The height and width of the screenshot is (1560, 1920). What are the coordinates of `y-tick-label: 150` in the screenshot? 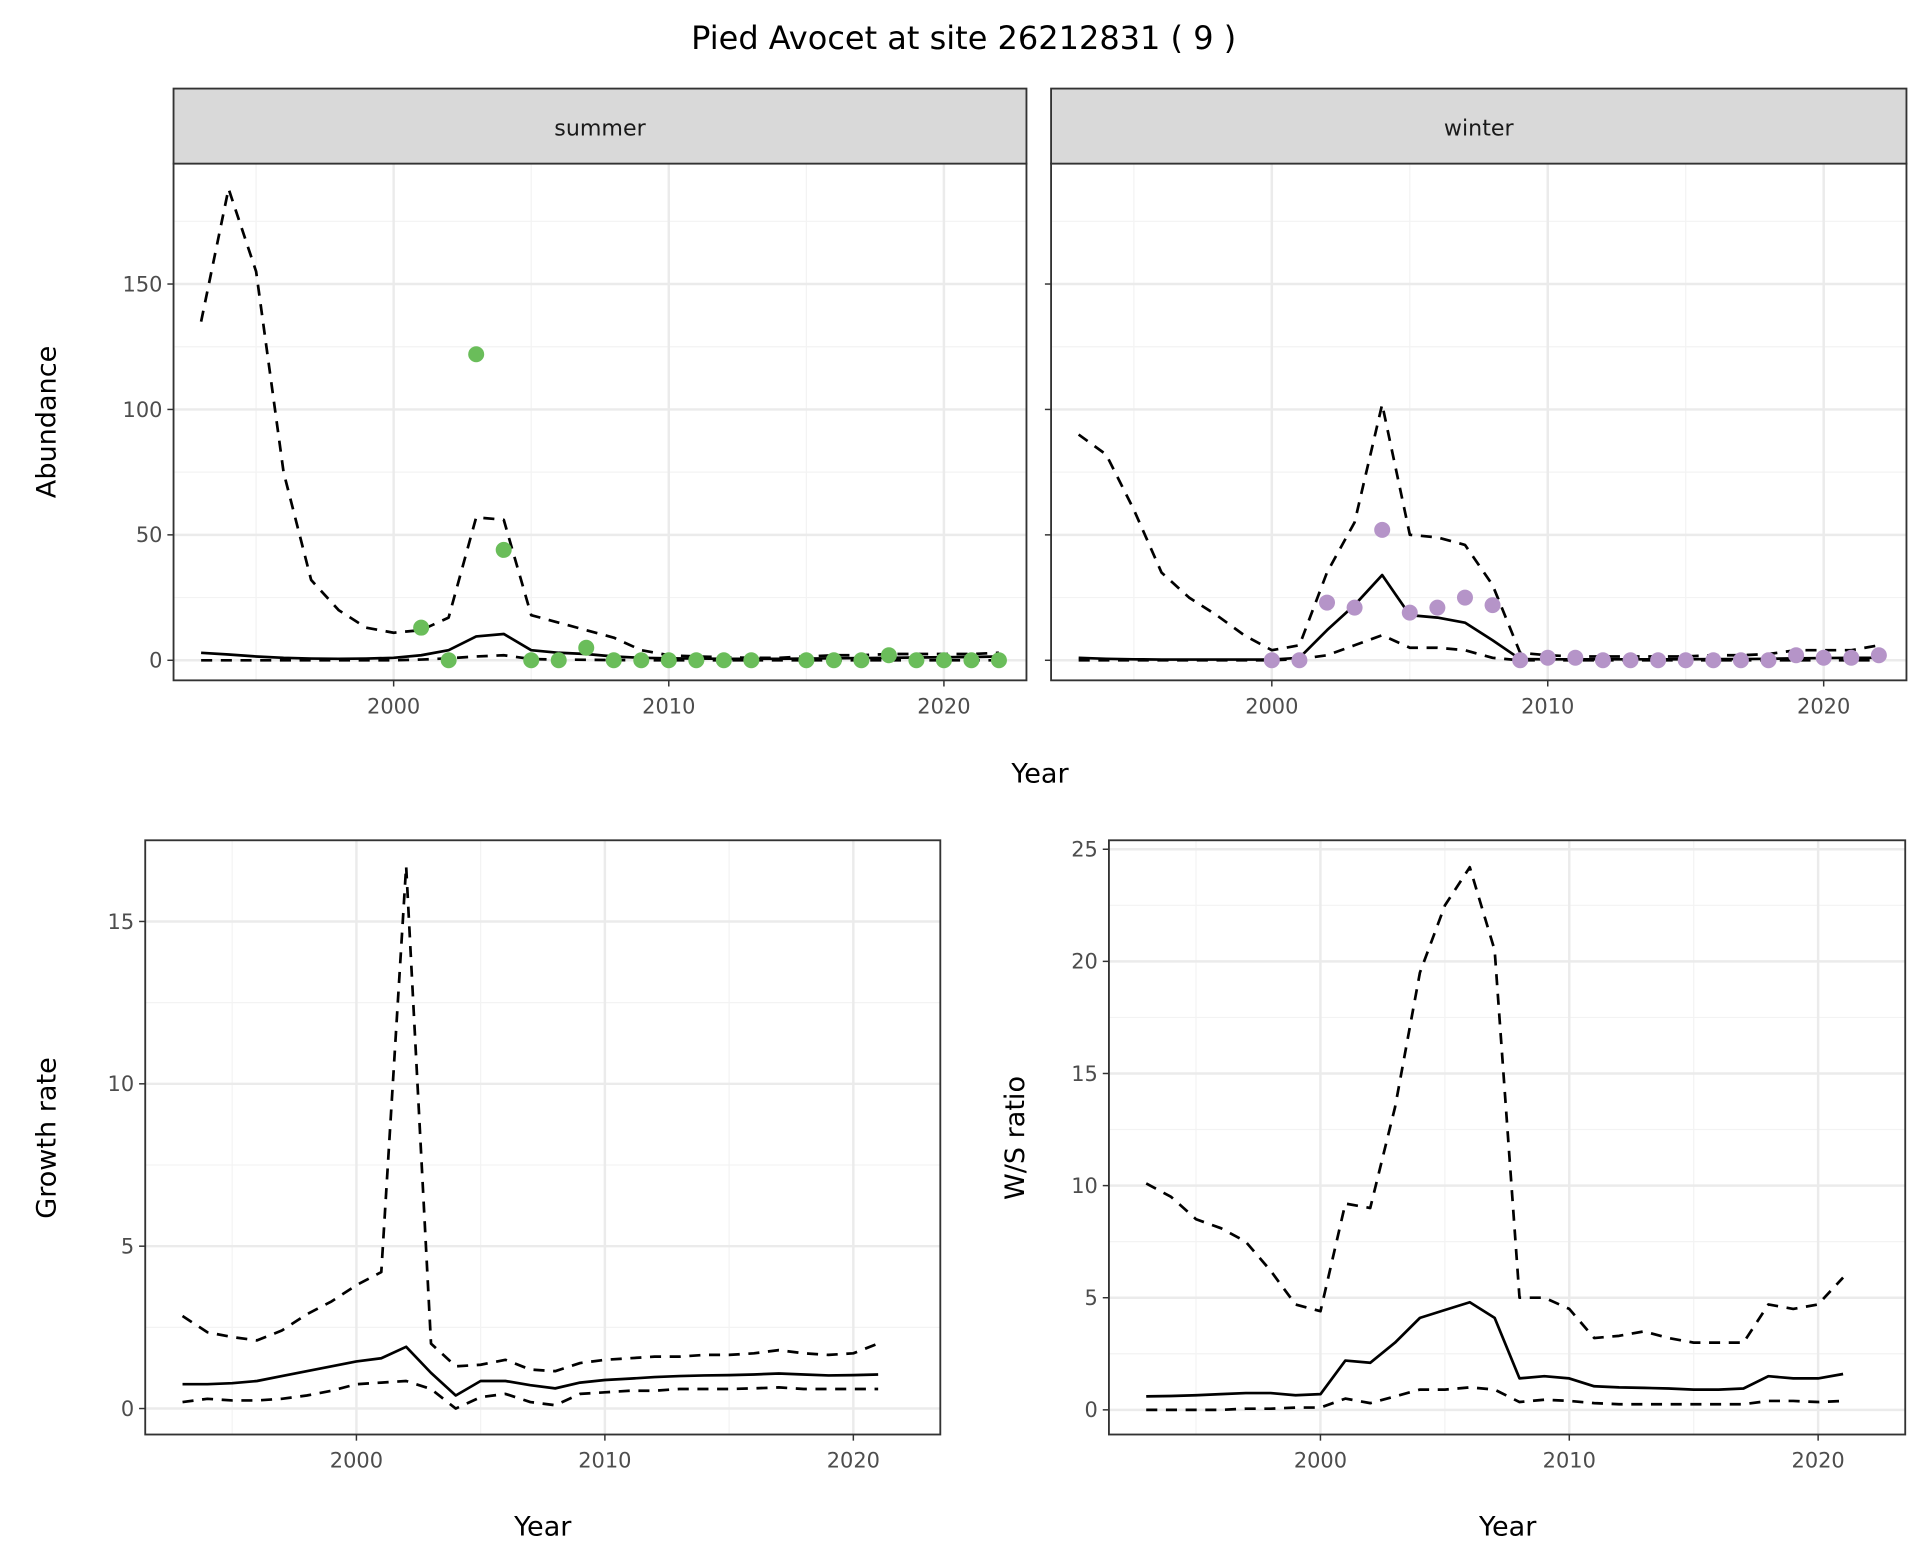 It's located at (143, 284).